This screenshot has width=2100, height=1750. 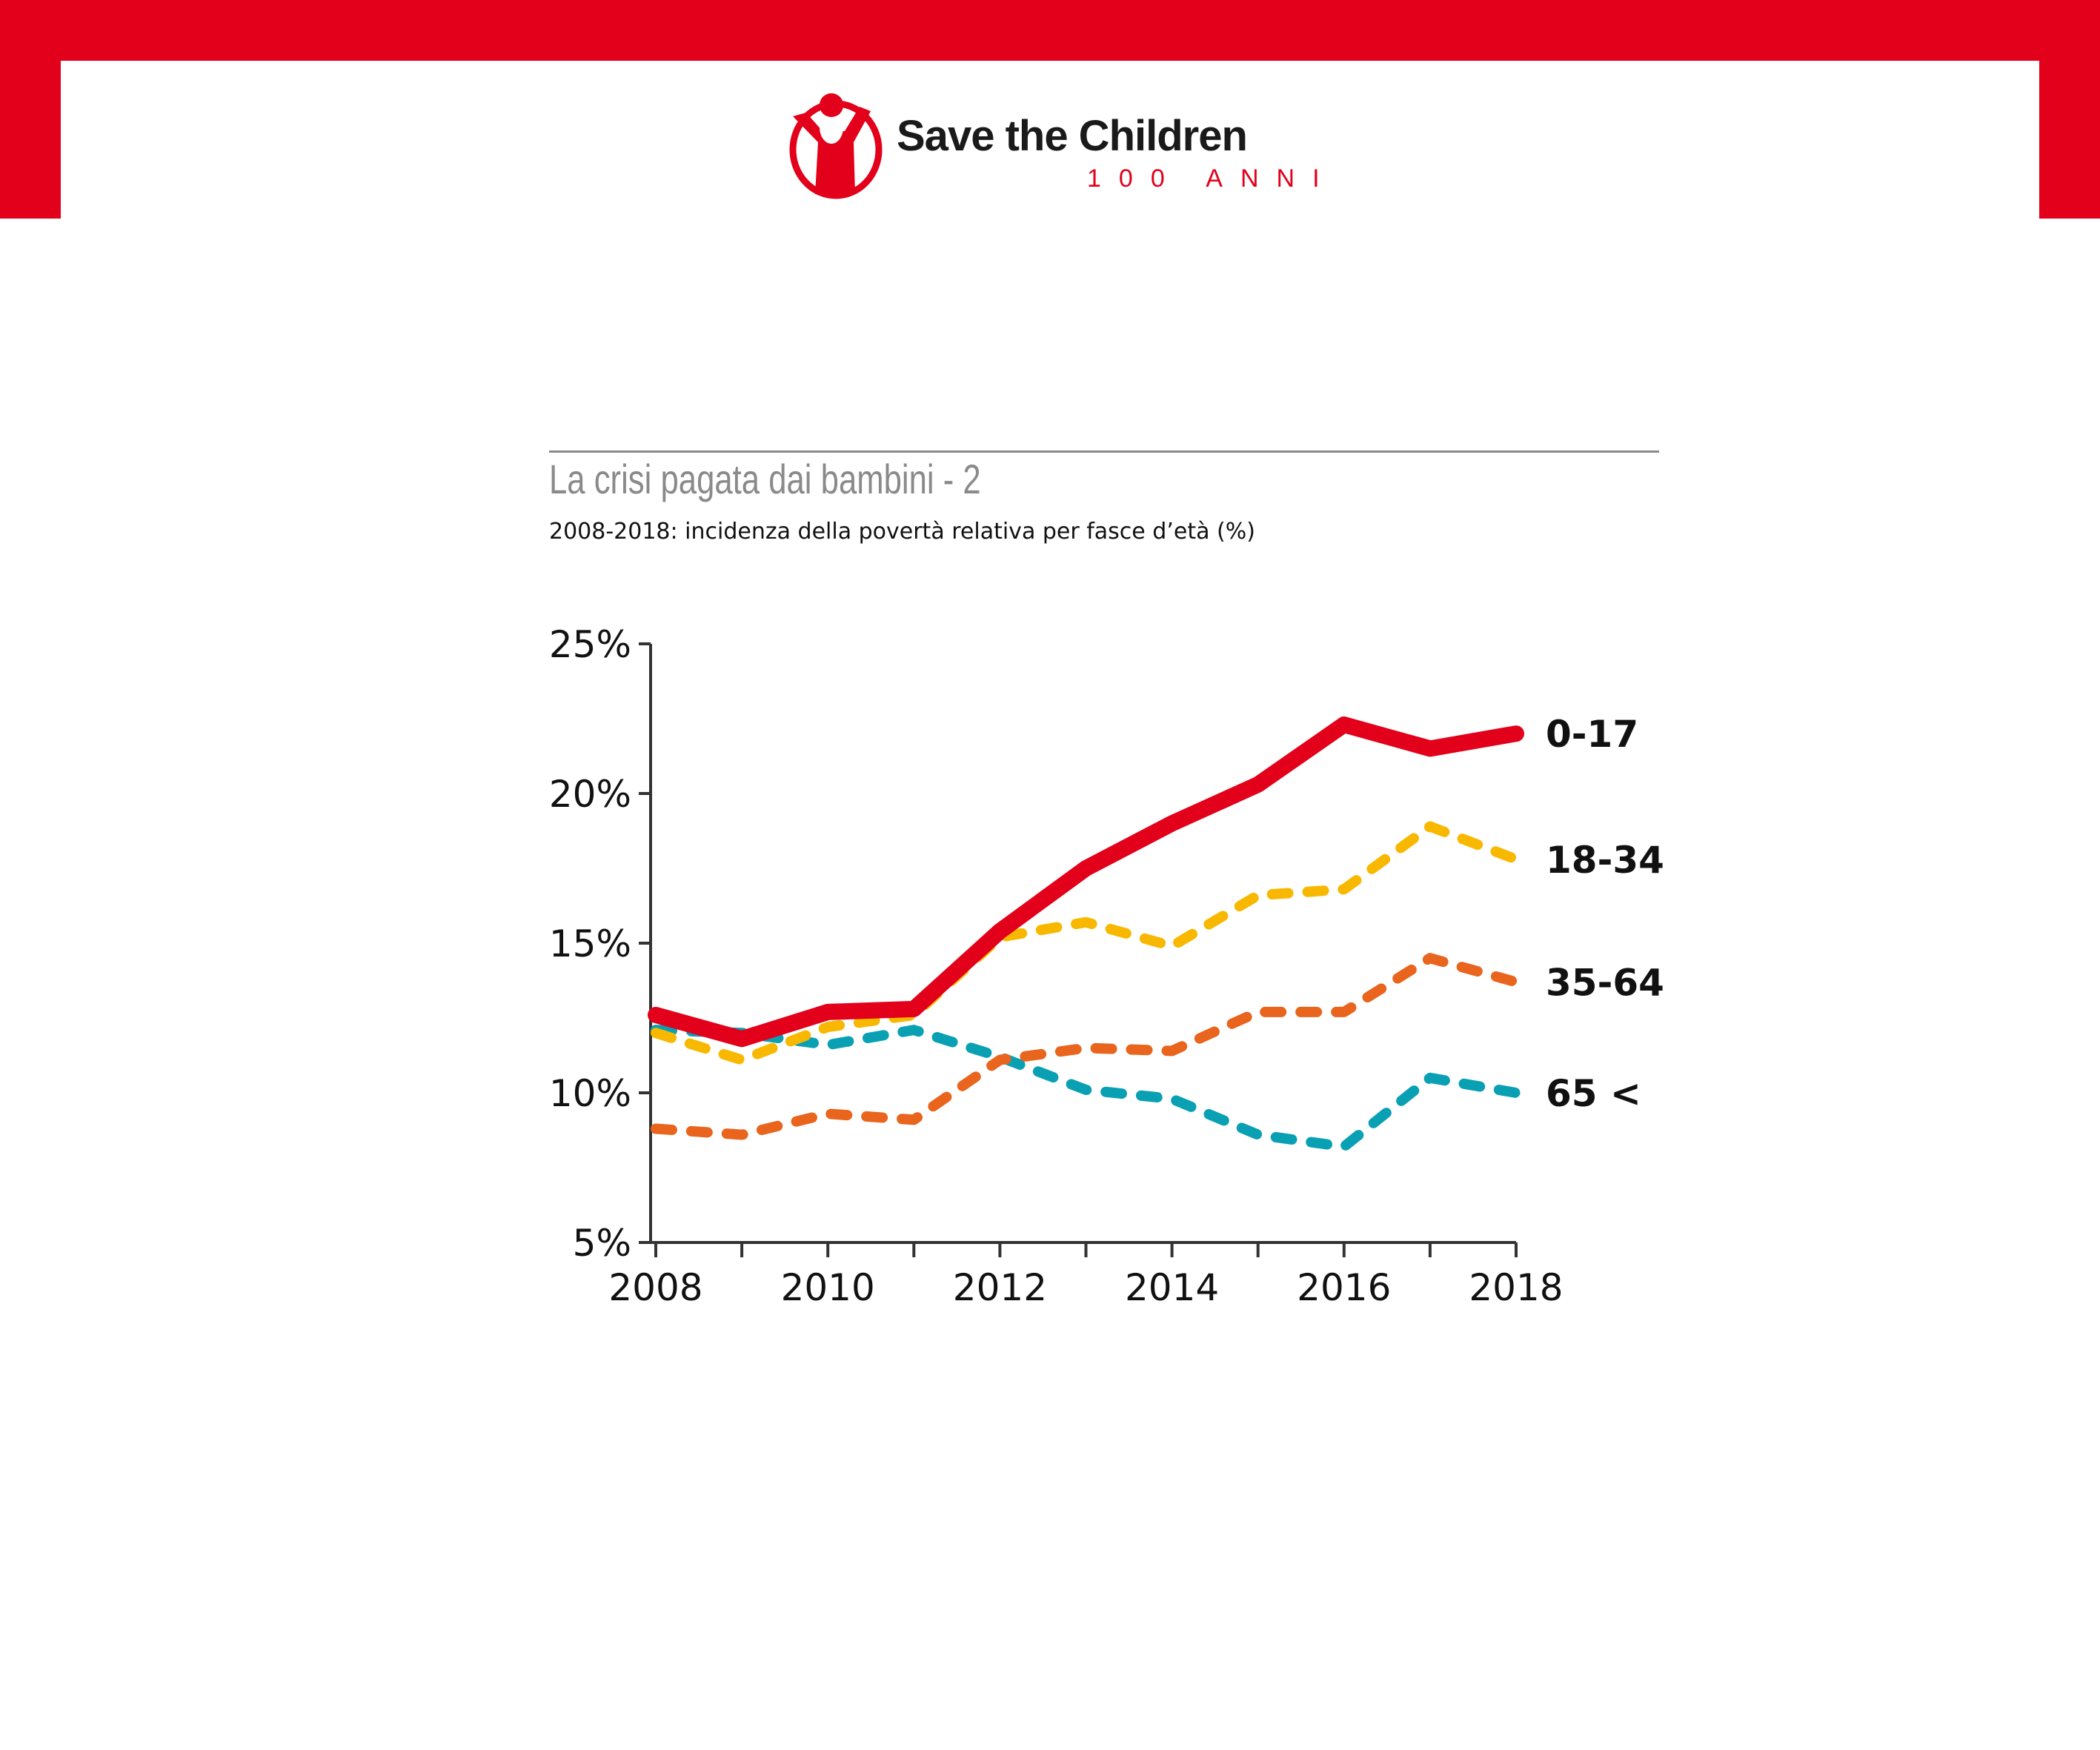 I want to click on child-emblem-icon, so click(x=836, y=146).